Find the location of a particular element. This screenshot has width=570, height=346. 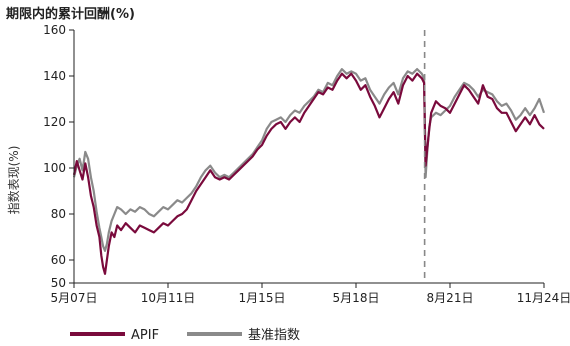

x-tick-label: 5月18日 is located at coordinates (356, 298).